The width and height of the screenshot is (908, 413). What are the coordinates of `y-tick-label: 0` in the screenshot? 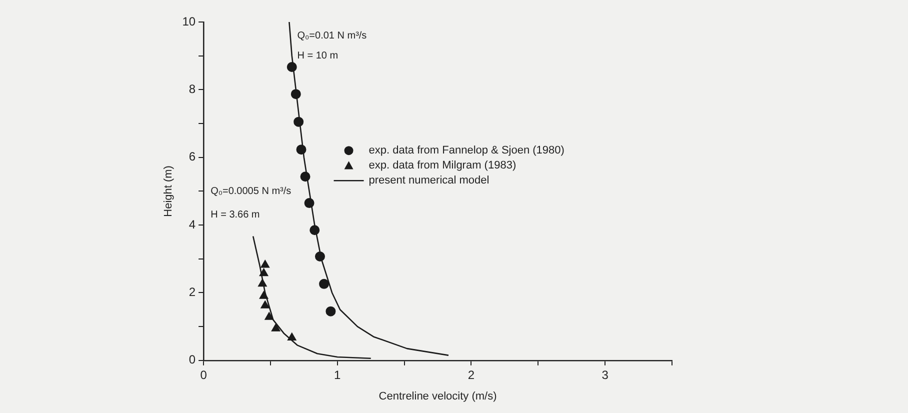 It's located at (192, 359).